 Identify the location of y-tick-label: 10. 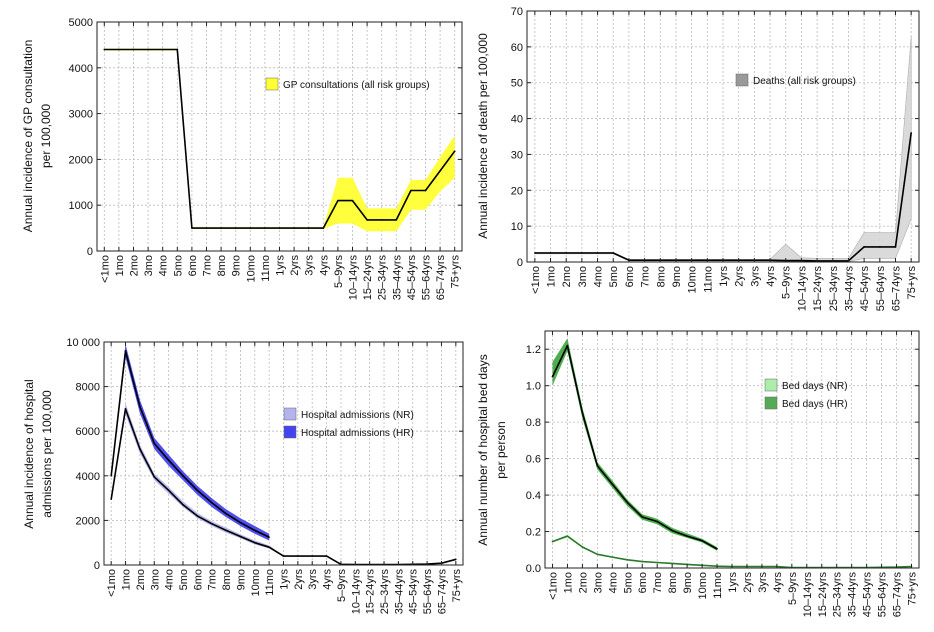
(517, 227).